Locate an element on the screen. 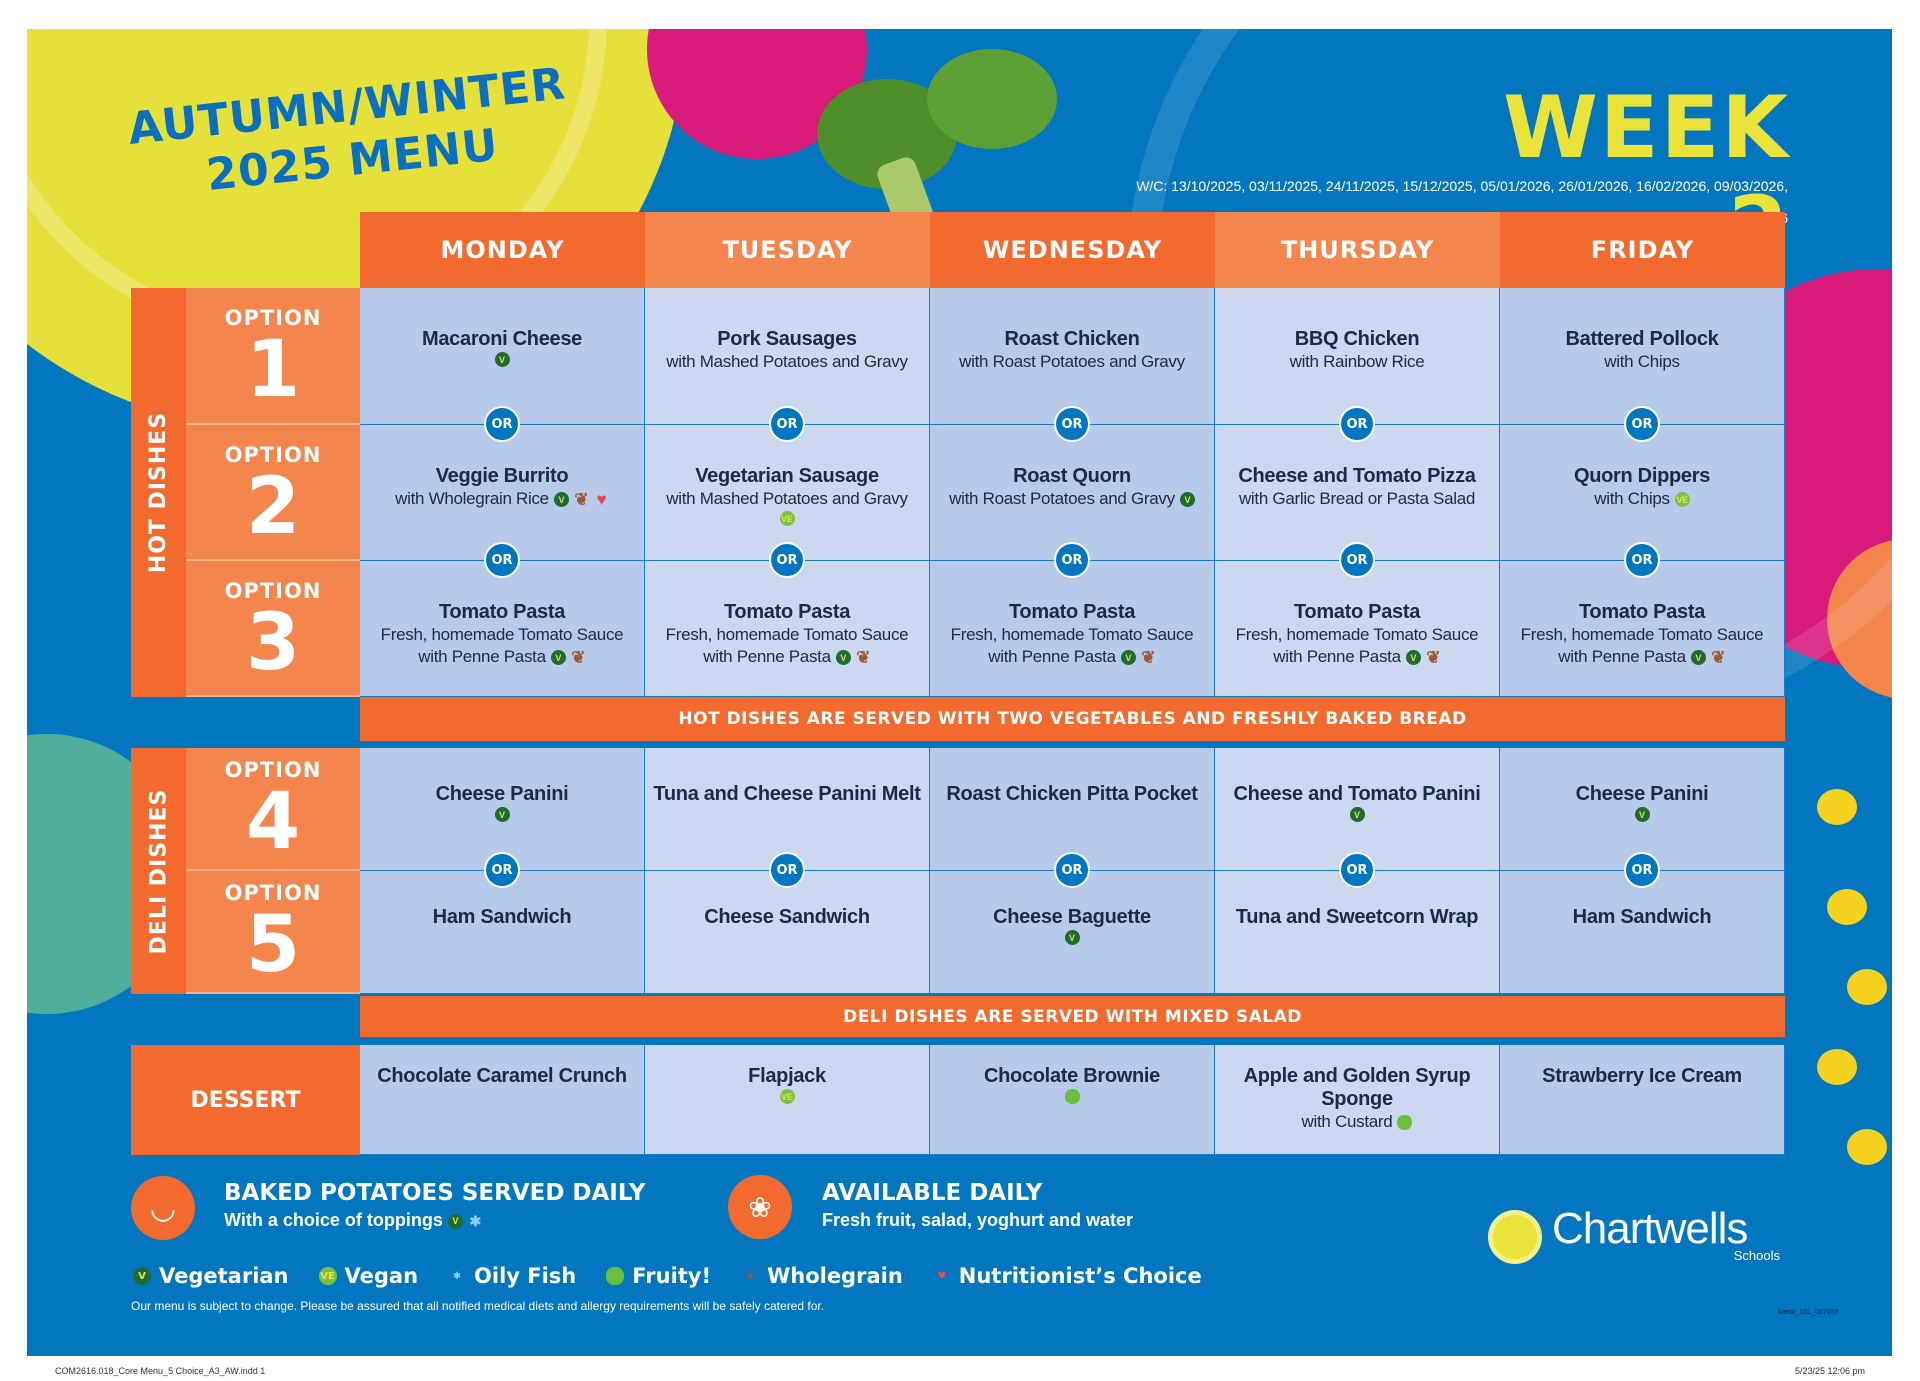 The height and width of the screenshot is (1381, 1920). legend-item: ♥ Nutritionist’s Choice is located at coordinates (1067, 1276).